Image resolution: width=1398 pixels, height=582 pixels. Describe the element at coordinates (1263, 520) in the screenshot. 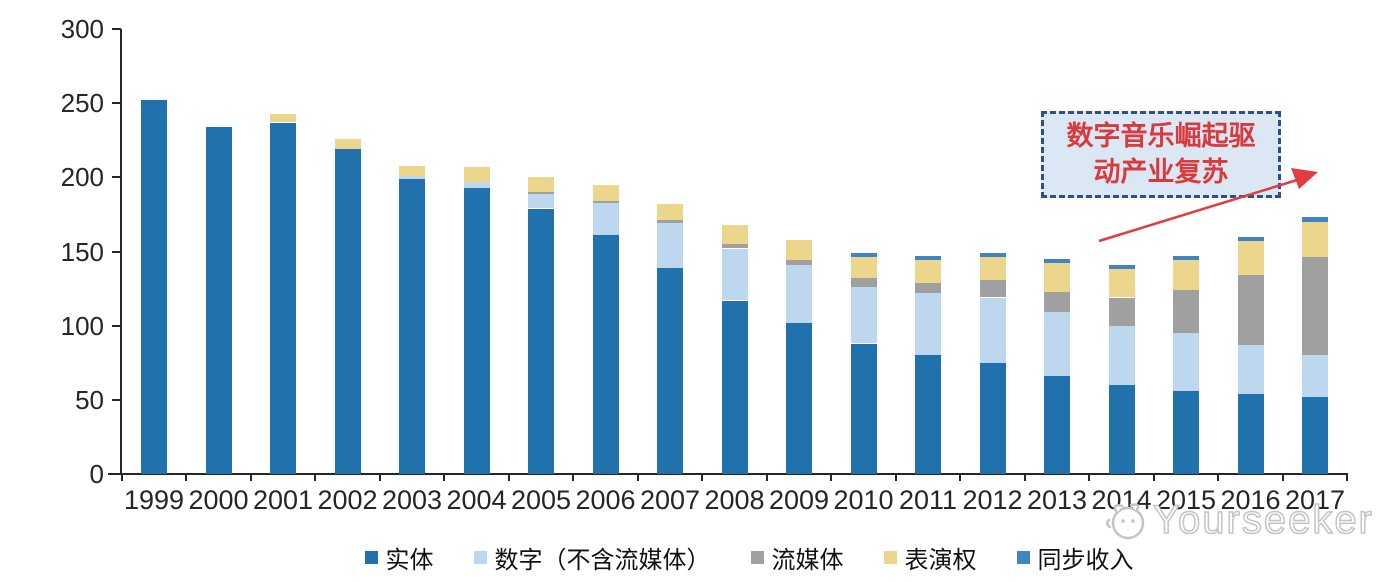

I see `watermark-text: Yourseeker` at that location.